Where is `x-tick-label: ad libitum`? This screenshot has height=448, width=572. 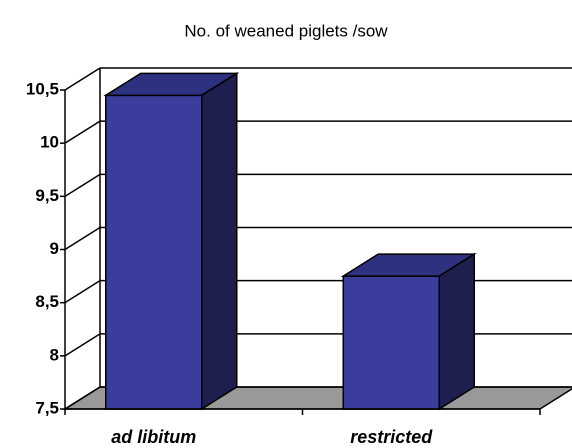 x-tick-label: ad libitum is located at coordinates (153, 437).